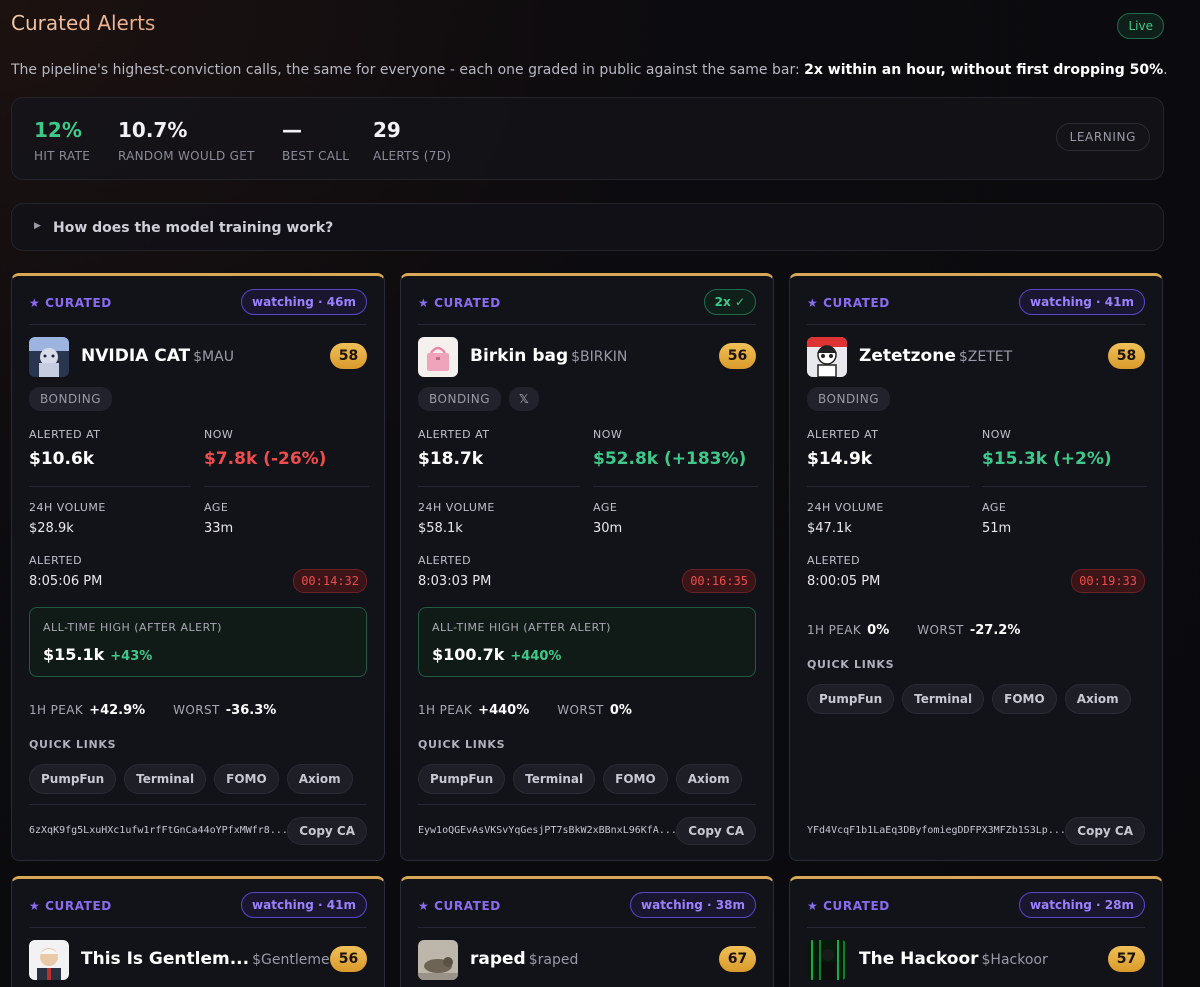 The image size is (1200, 987). Describe the element at coordinates (1014, 960) in the screenshot. I see `token-ticker: $Hackoor` at that location.